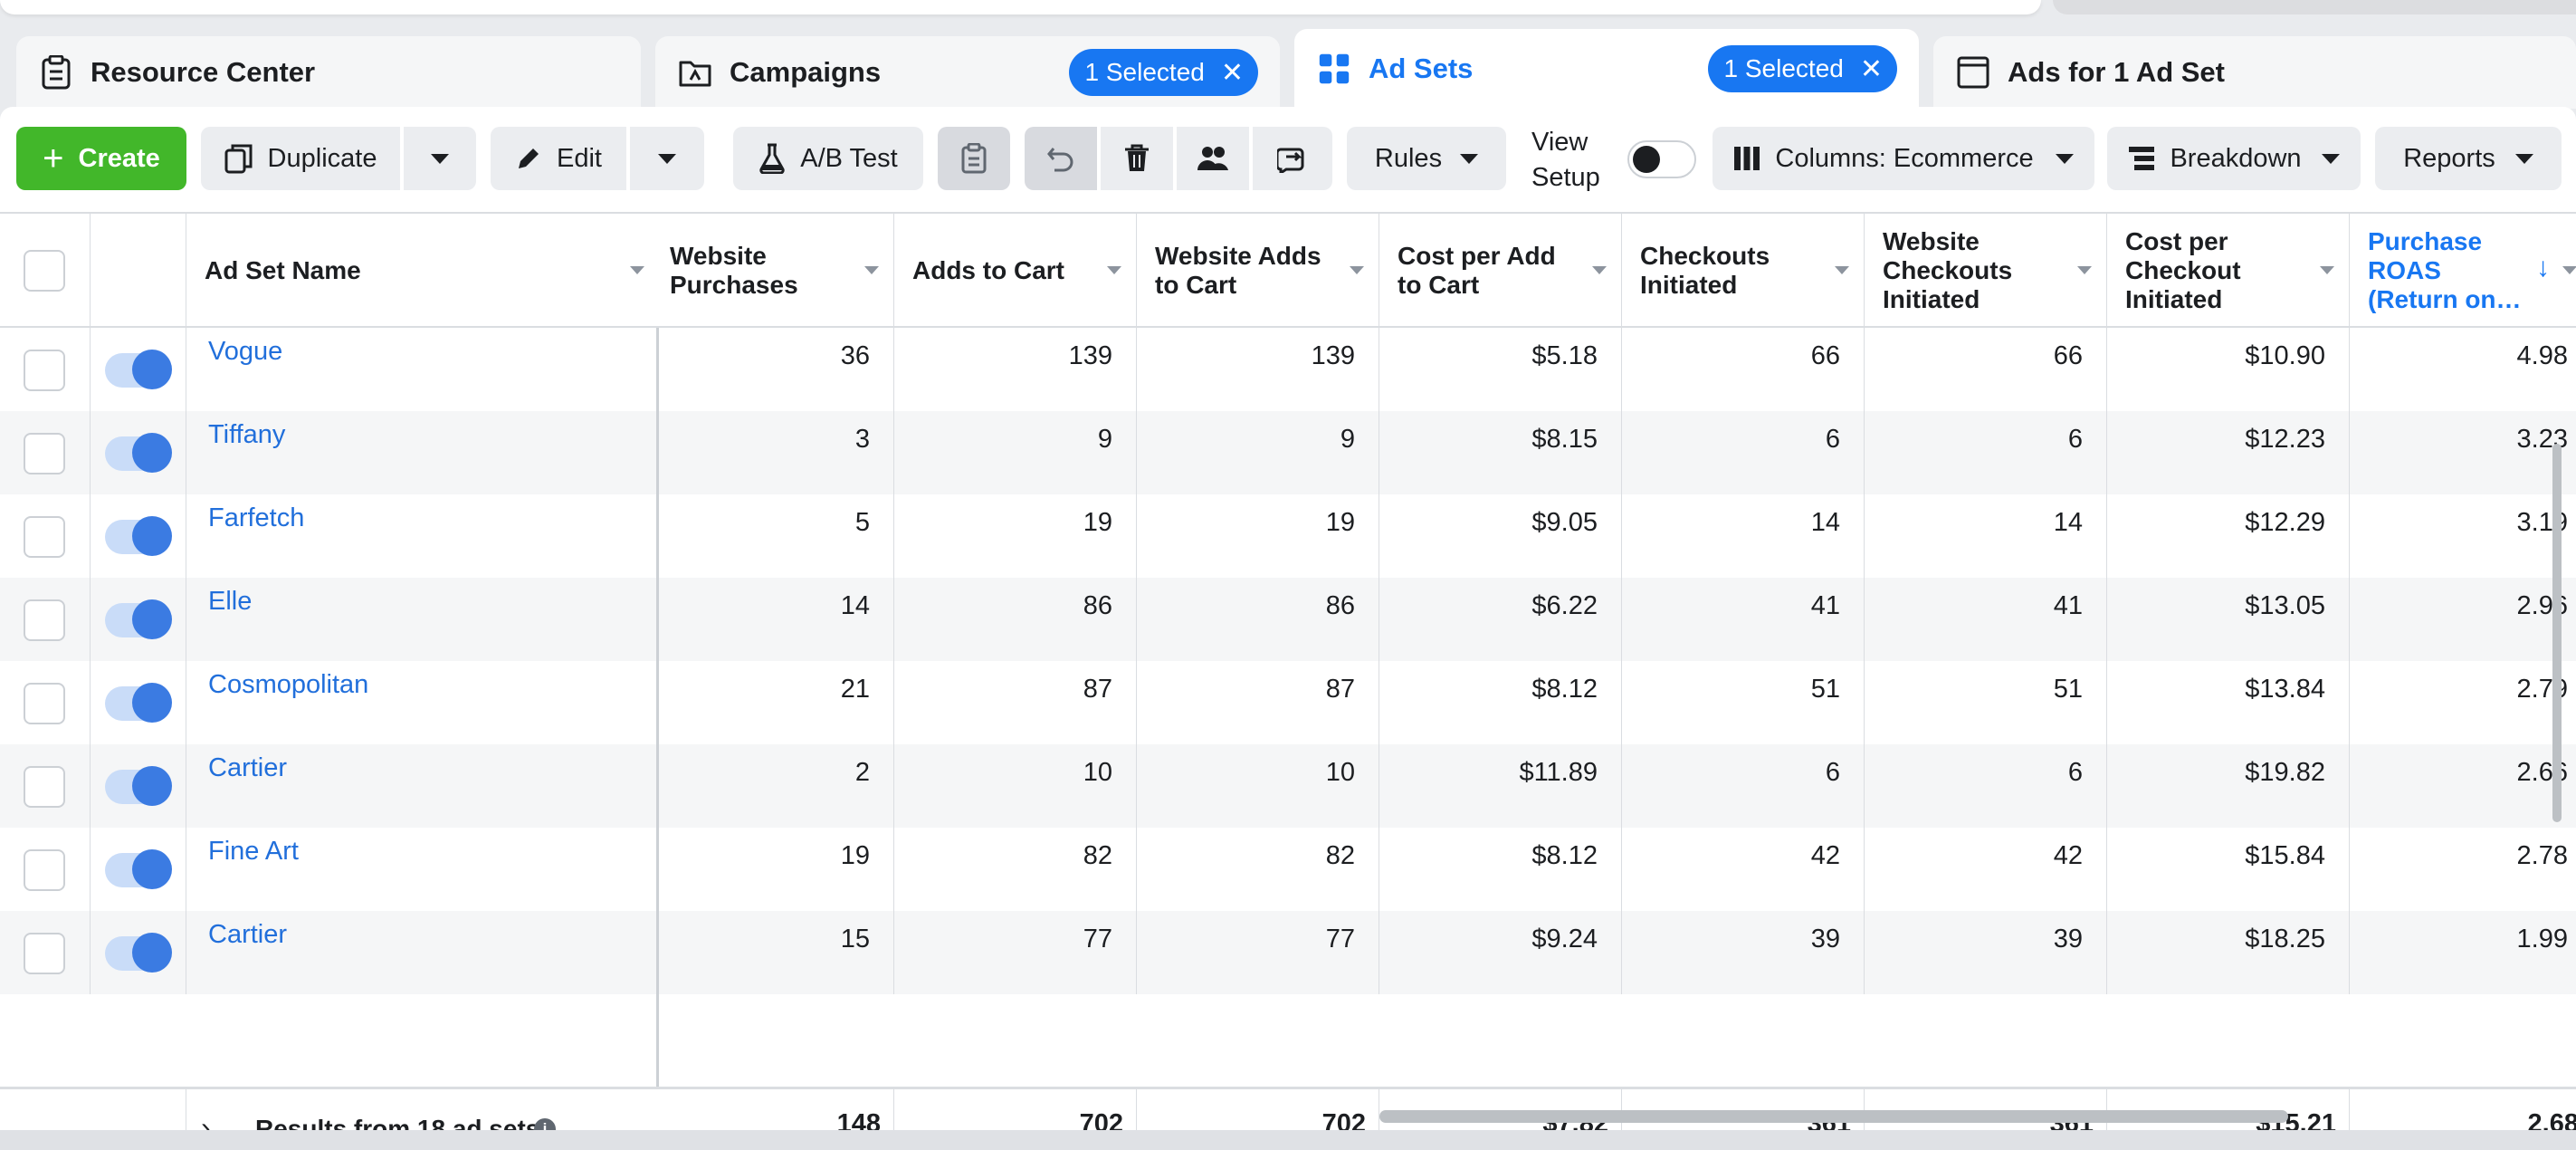  I want to click on ad-set-name-link: Tiffany, so click(247, 434).